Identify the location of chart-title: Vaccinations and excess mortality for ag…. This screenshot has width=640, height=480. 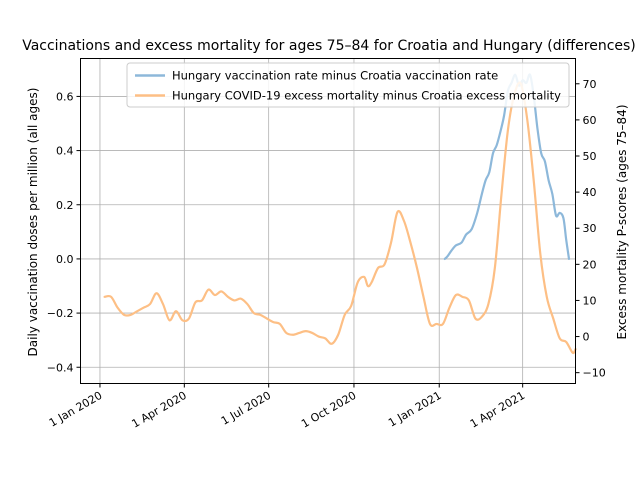
(329, 46).